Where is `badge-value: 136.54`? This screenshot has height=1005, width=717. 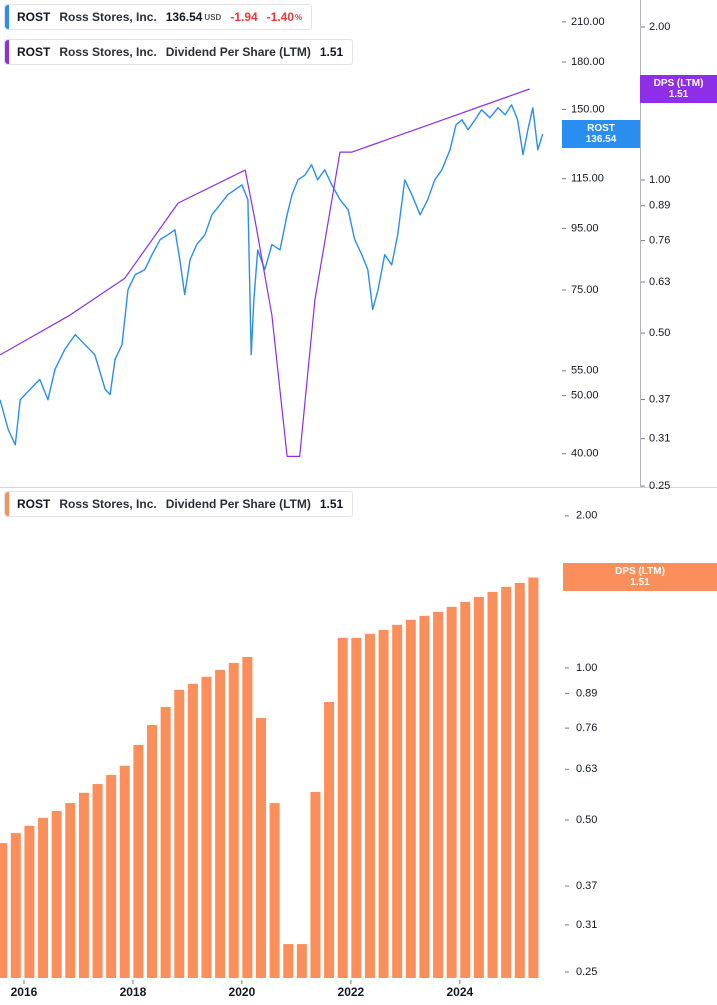 badge-value: 136.54 is located at coordinates (601, 139).